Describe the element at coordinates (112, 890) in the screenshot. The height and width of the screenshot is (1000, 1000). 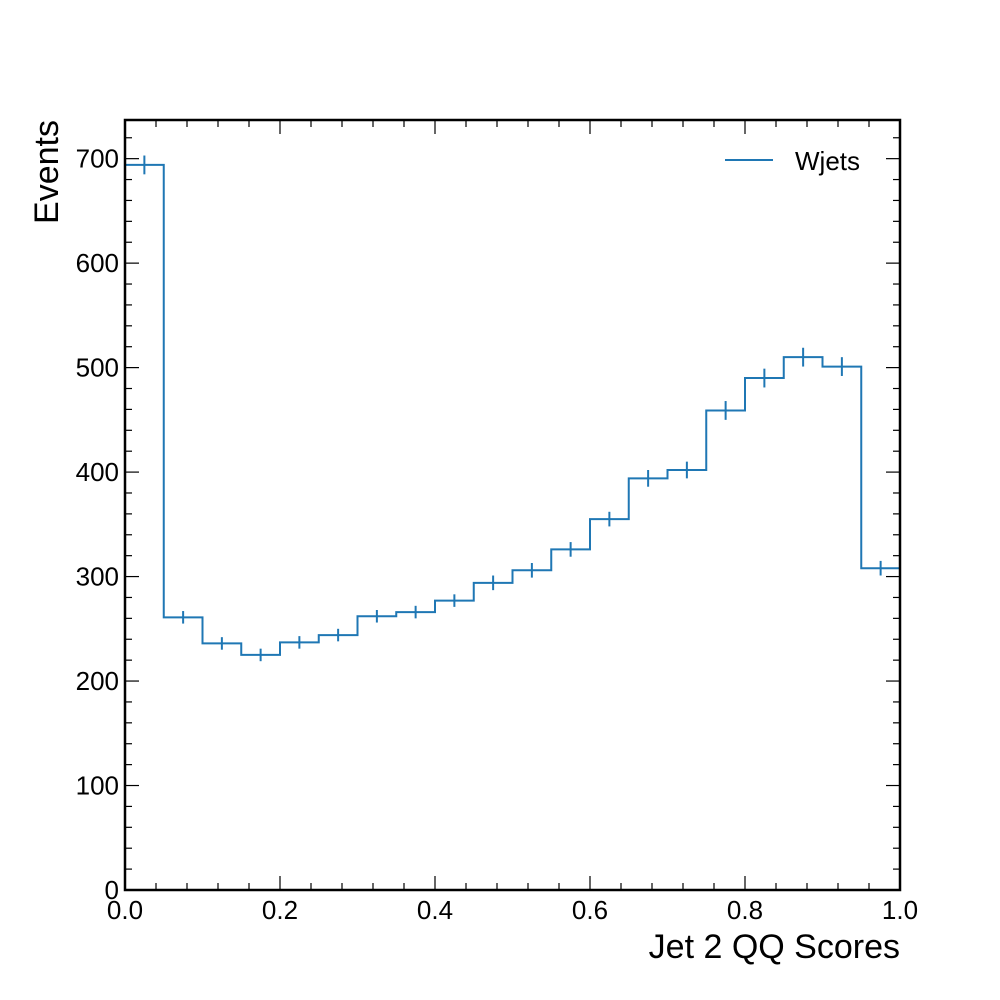
I see `y-tick-label: 0` at that location.